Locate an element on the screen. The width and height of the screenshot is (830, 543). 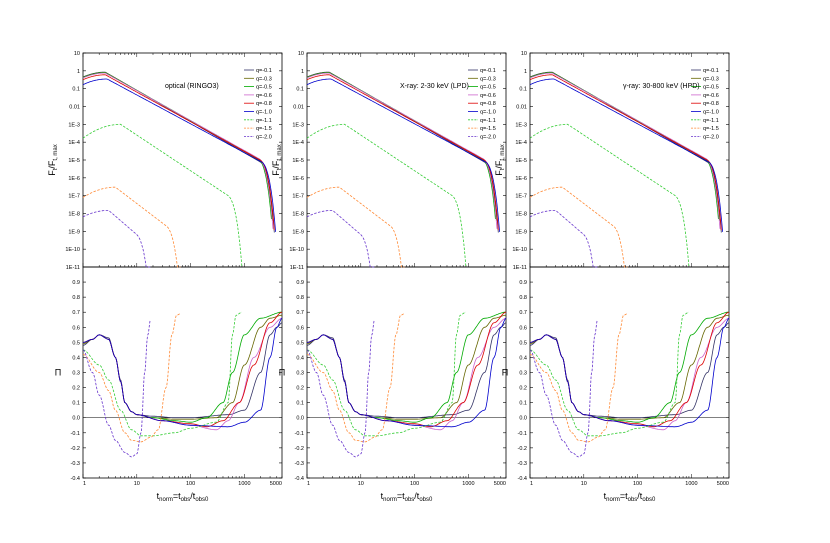
legend-label: q=-1.5 is located at coordinates (264, 129).